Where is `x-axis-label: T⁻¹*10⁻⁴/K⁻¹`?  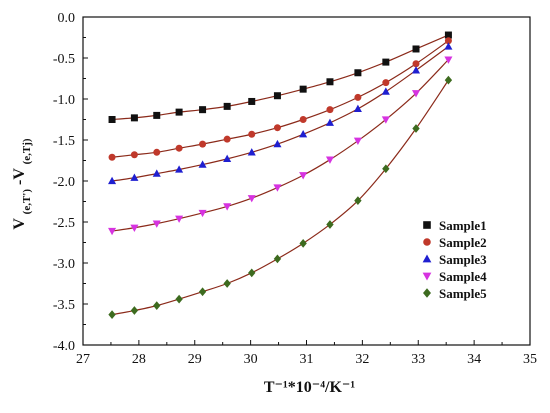
x-axis-label: T⁻¹*10⁻⁴/K⁻¹ is located at coordinates (309, 387).